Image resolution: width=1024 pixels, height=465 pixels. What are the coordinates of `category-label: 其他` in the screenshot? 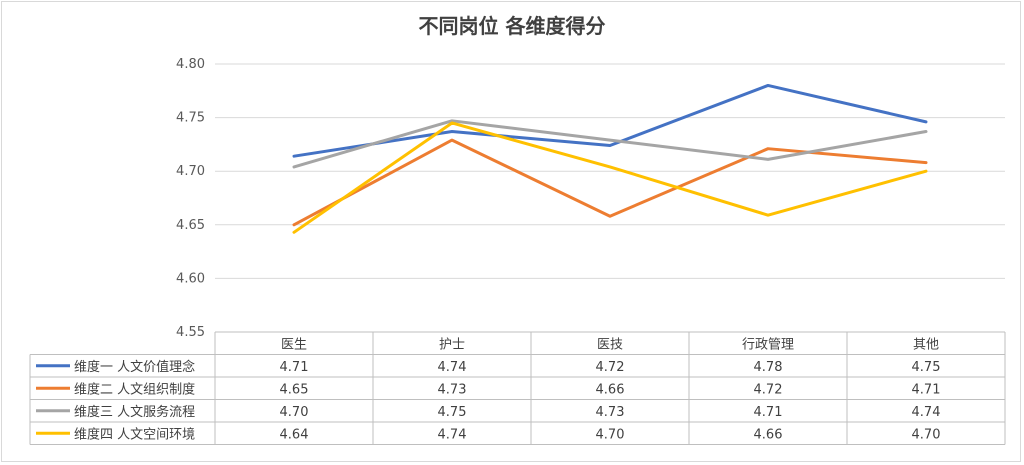 It's located at (926, 344).